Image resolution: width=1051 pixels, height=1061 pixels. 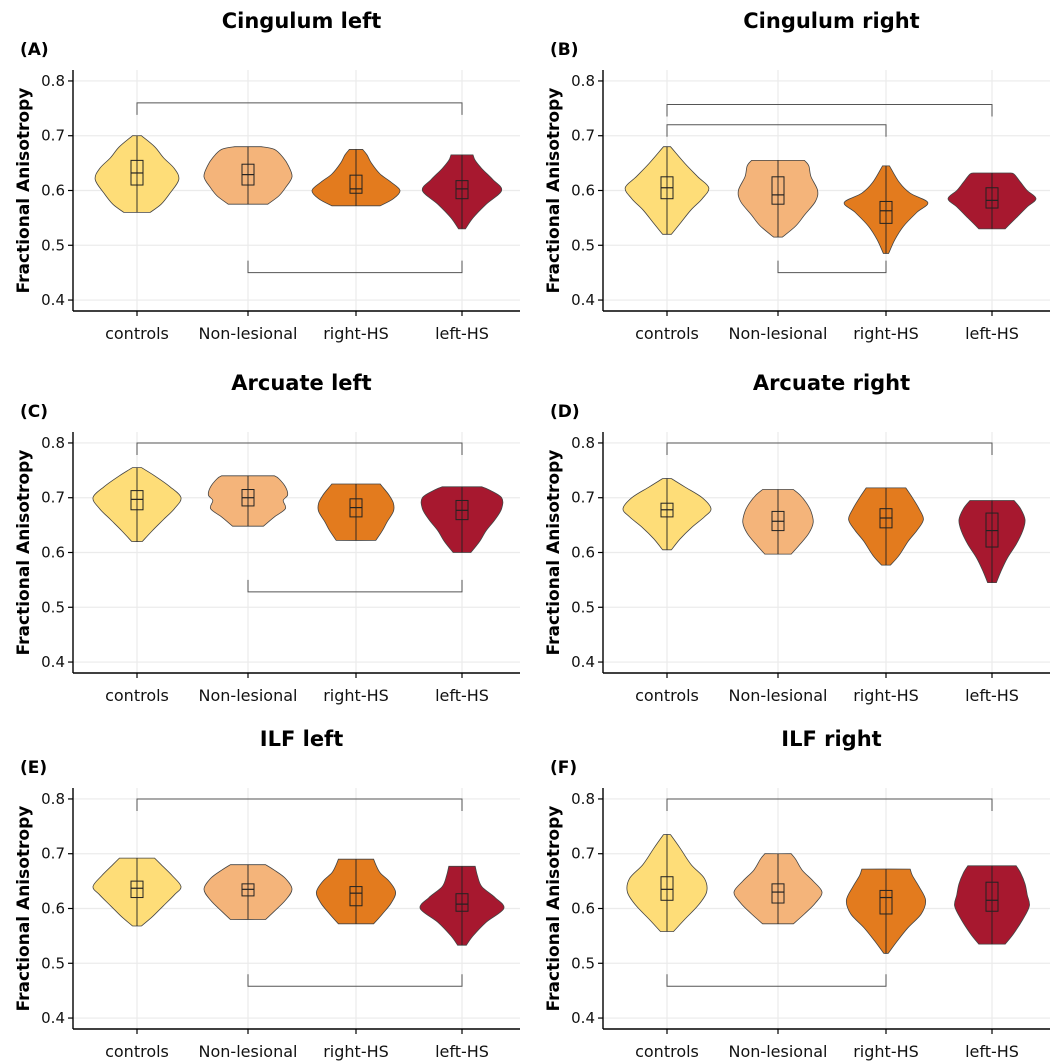 What do you see at coordinates (564, 50) in the screenshot?
I see `panel-label: (B)` at bounding box center [564, 50].